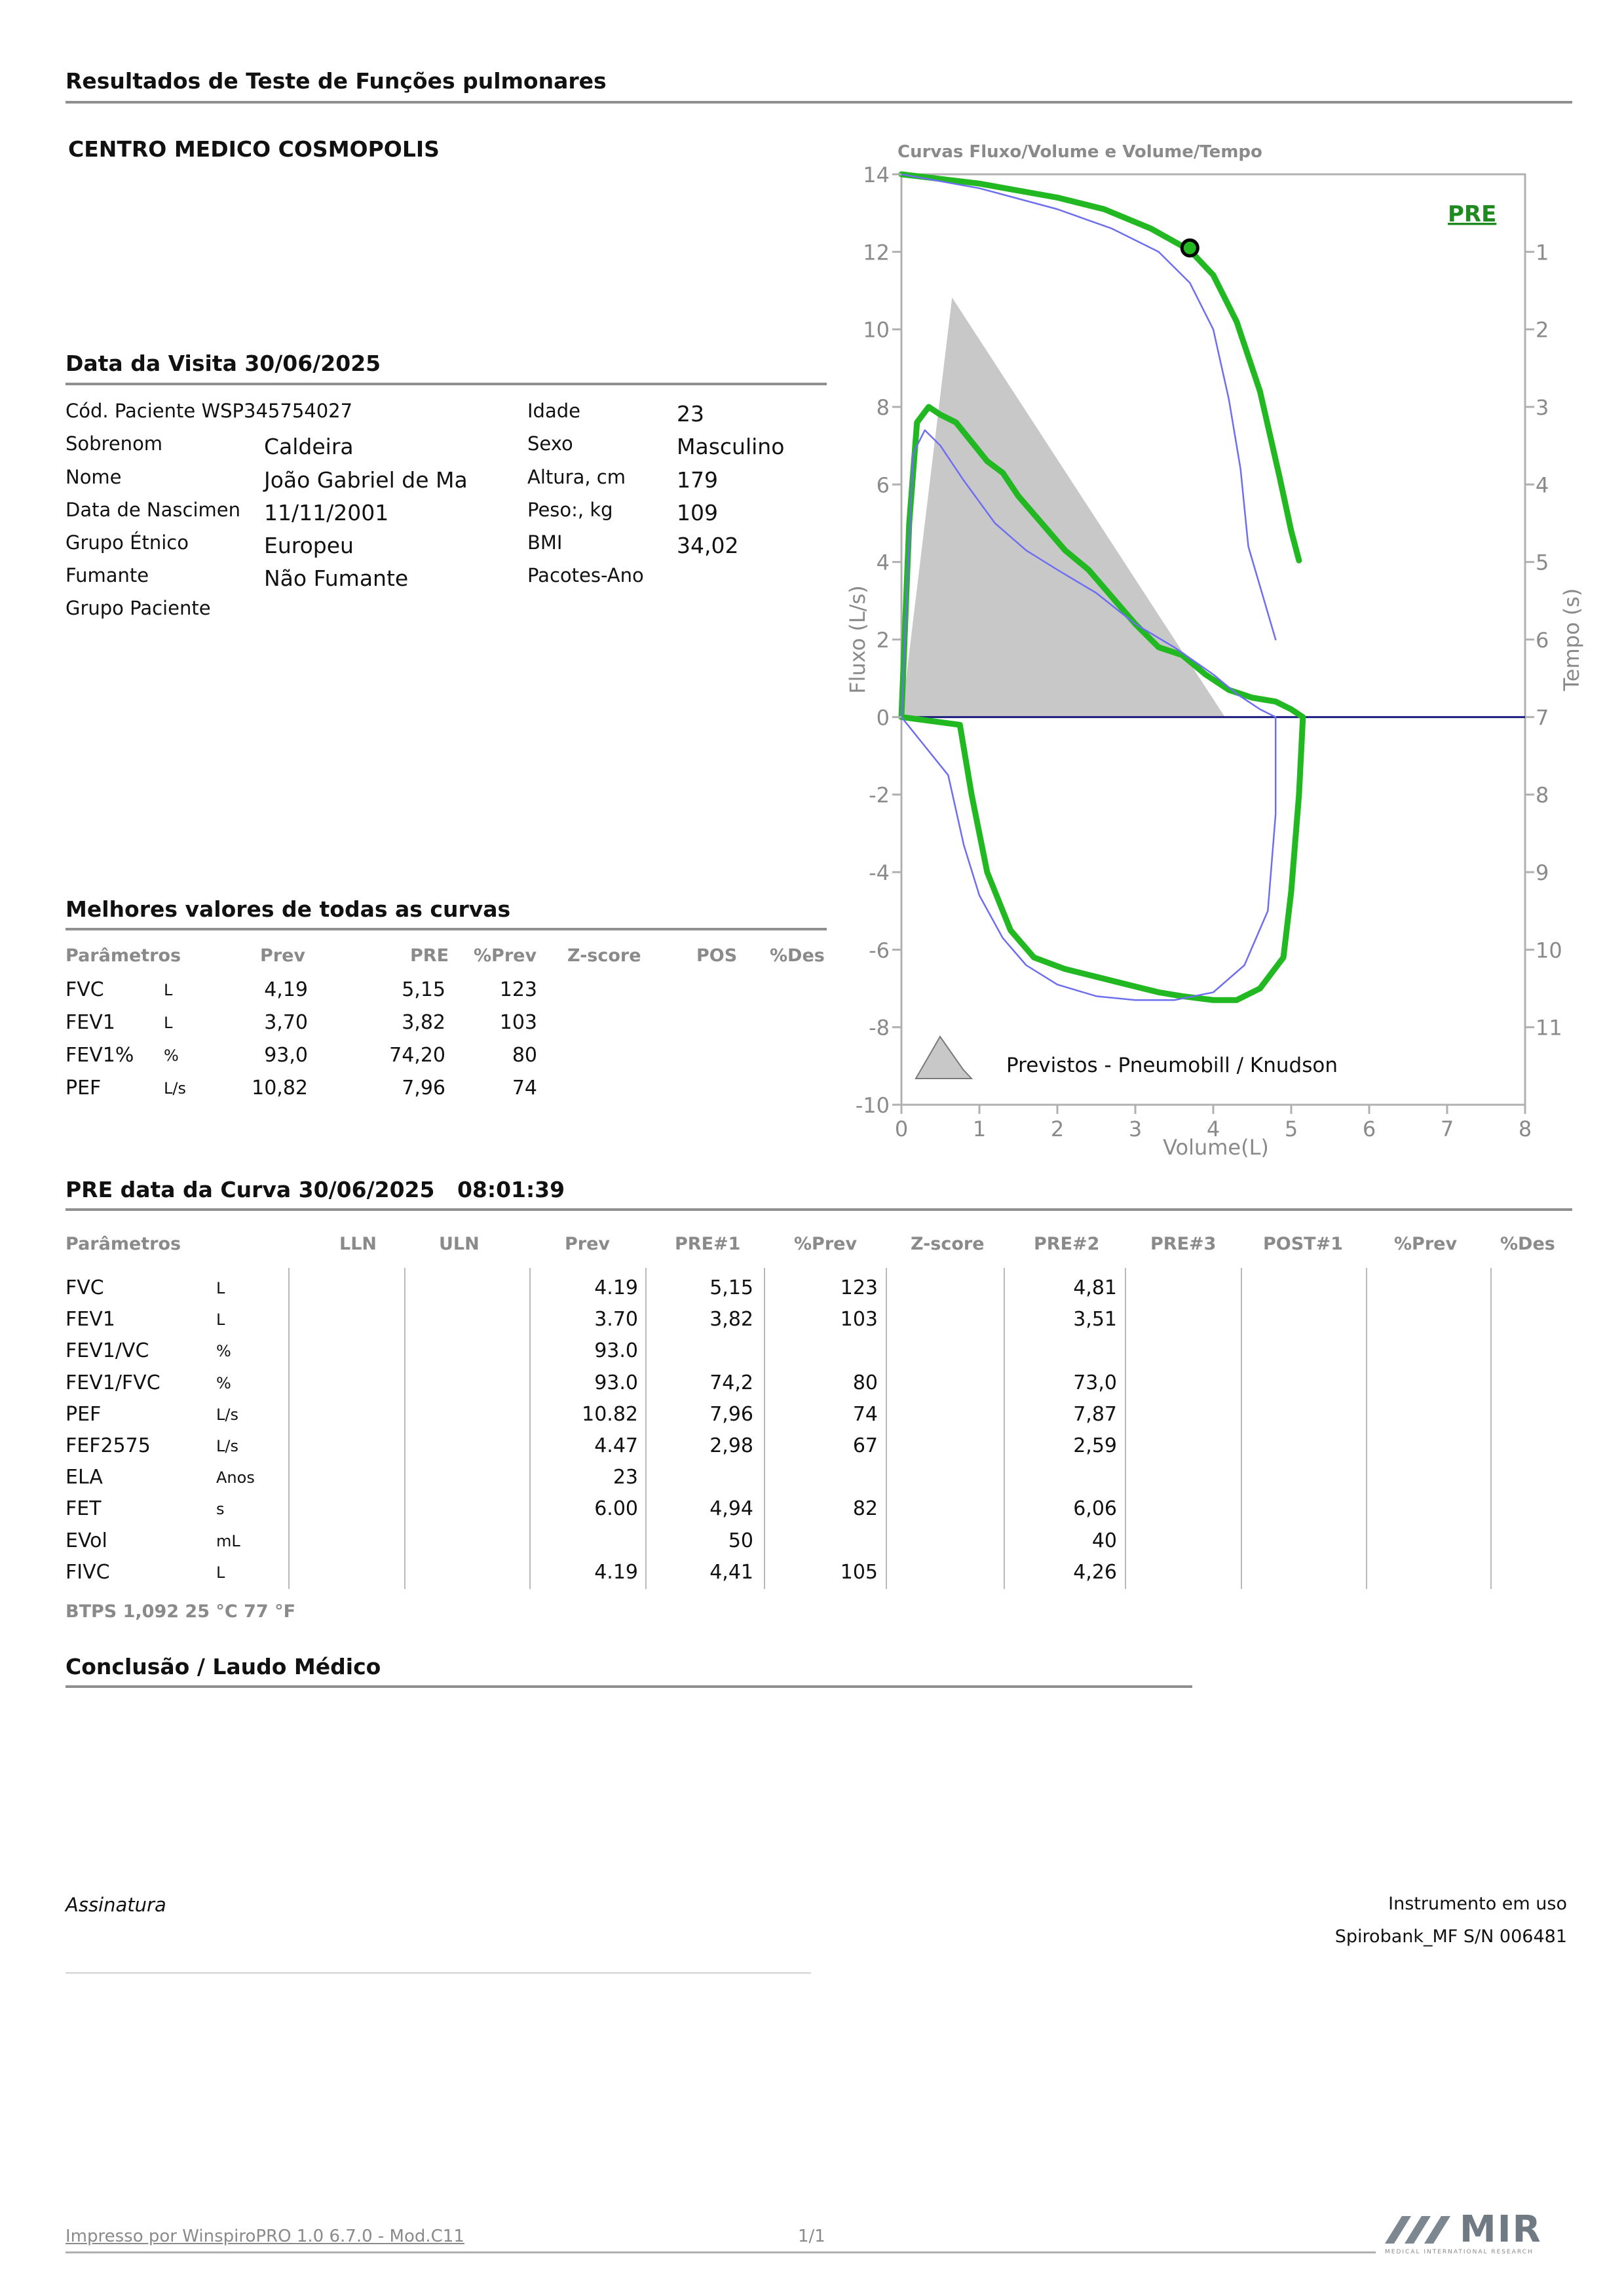 This screenshot has width=1624, height=2296. I want to click on page-number: 1/1, so click(811, 2236).